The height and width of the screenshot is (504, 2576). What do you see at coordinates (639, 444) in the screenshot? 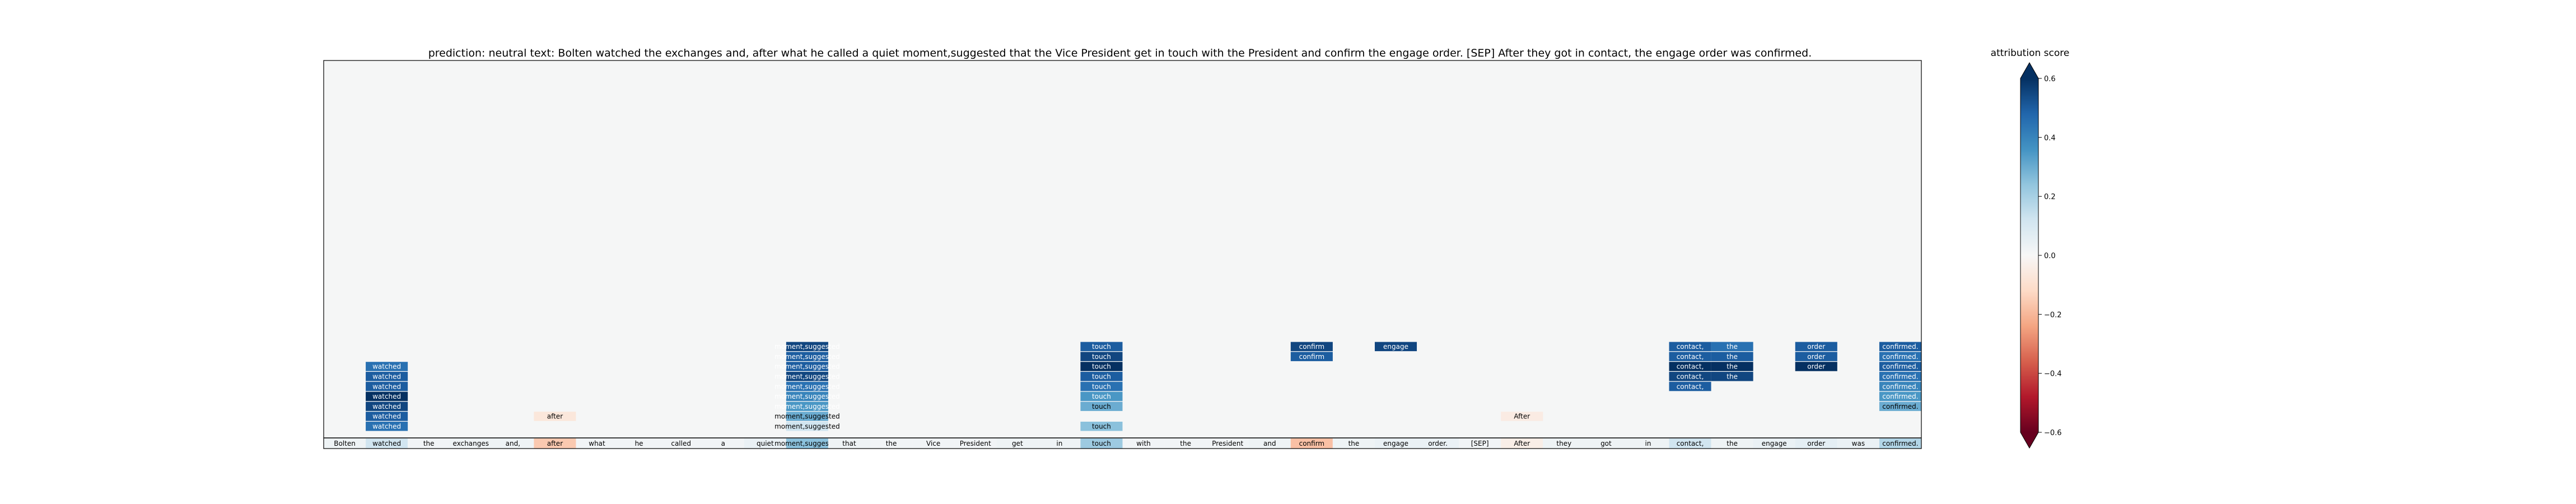
I see `token-label: he` at bounding box center [639, 444].